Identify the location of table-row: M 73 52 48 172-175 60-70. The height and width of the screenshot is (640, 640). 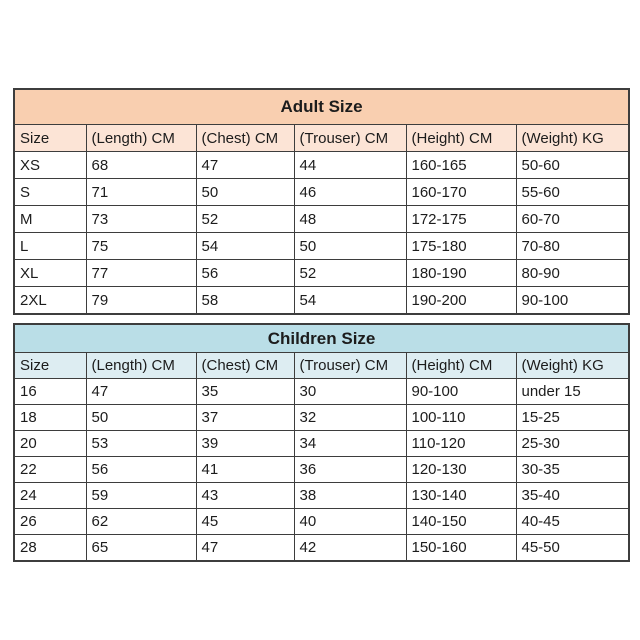
(321, 219).